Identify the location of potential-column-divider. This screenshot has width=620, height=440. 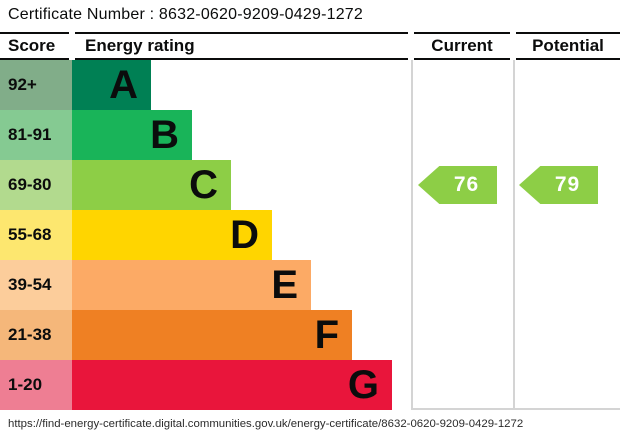
(514, 235).